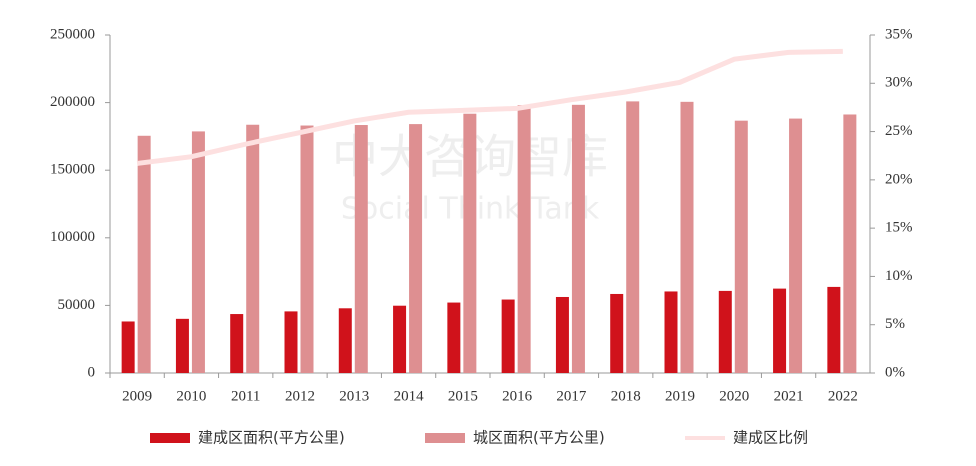  Describe the element at coordinates (72, 34) in the screenshot. I see `y-tick-label: 250000` at that location.